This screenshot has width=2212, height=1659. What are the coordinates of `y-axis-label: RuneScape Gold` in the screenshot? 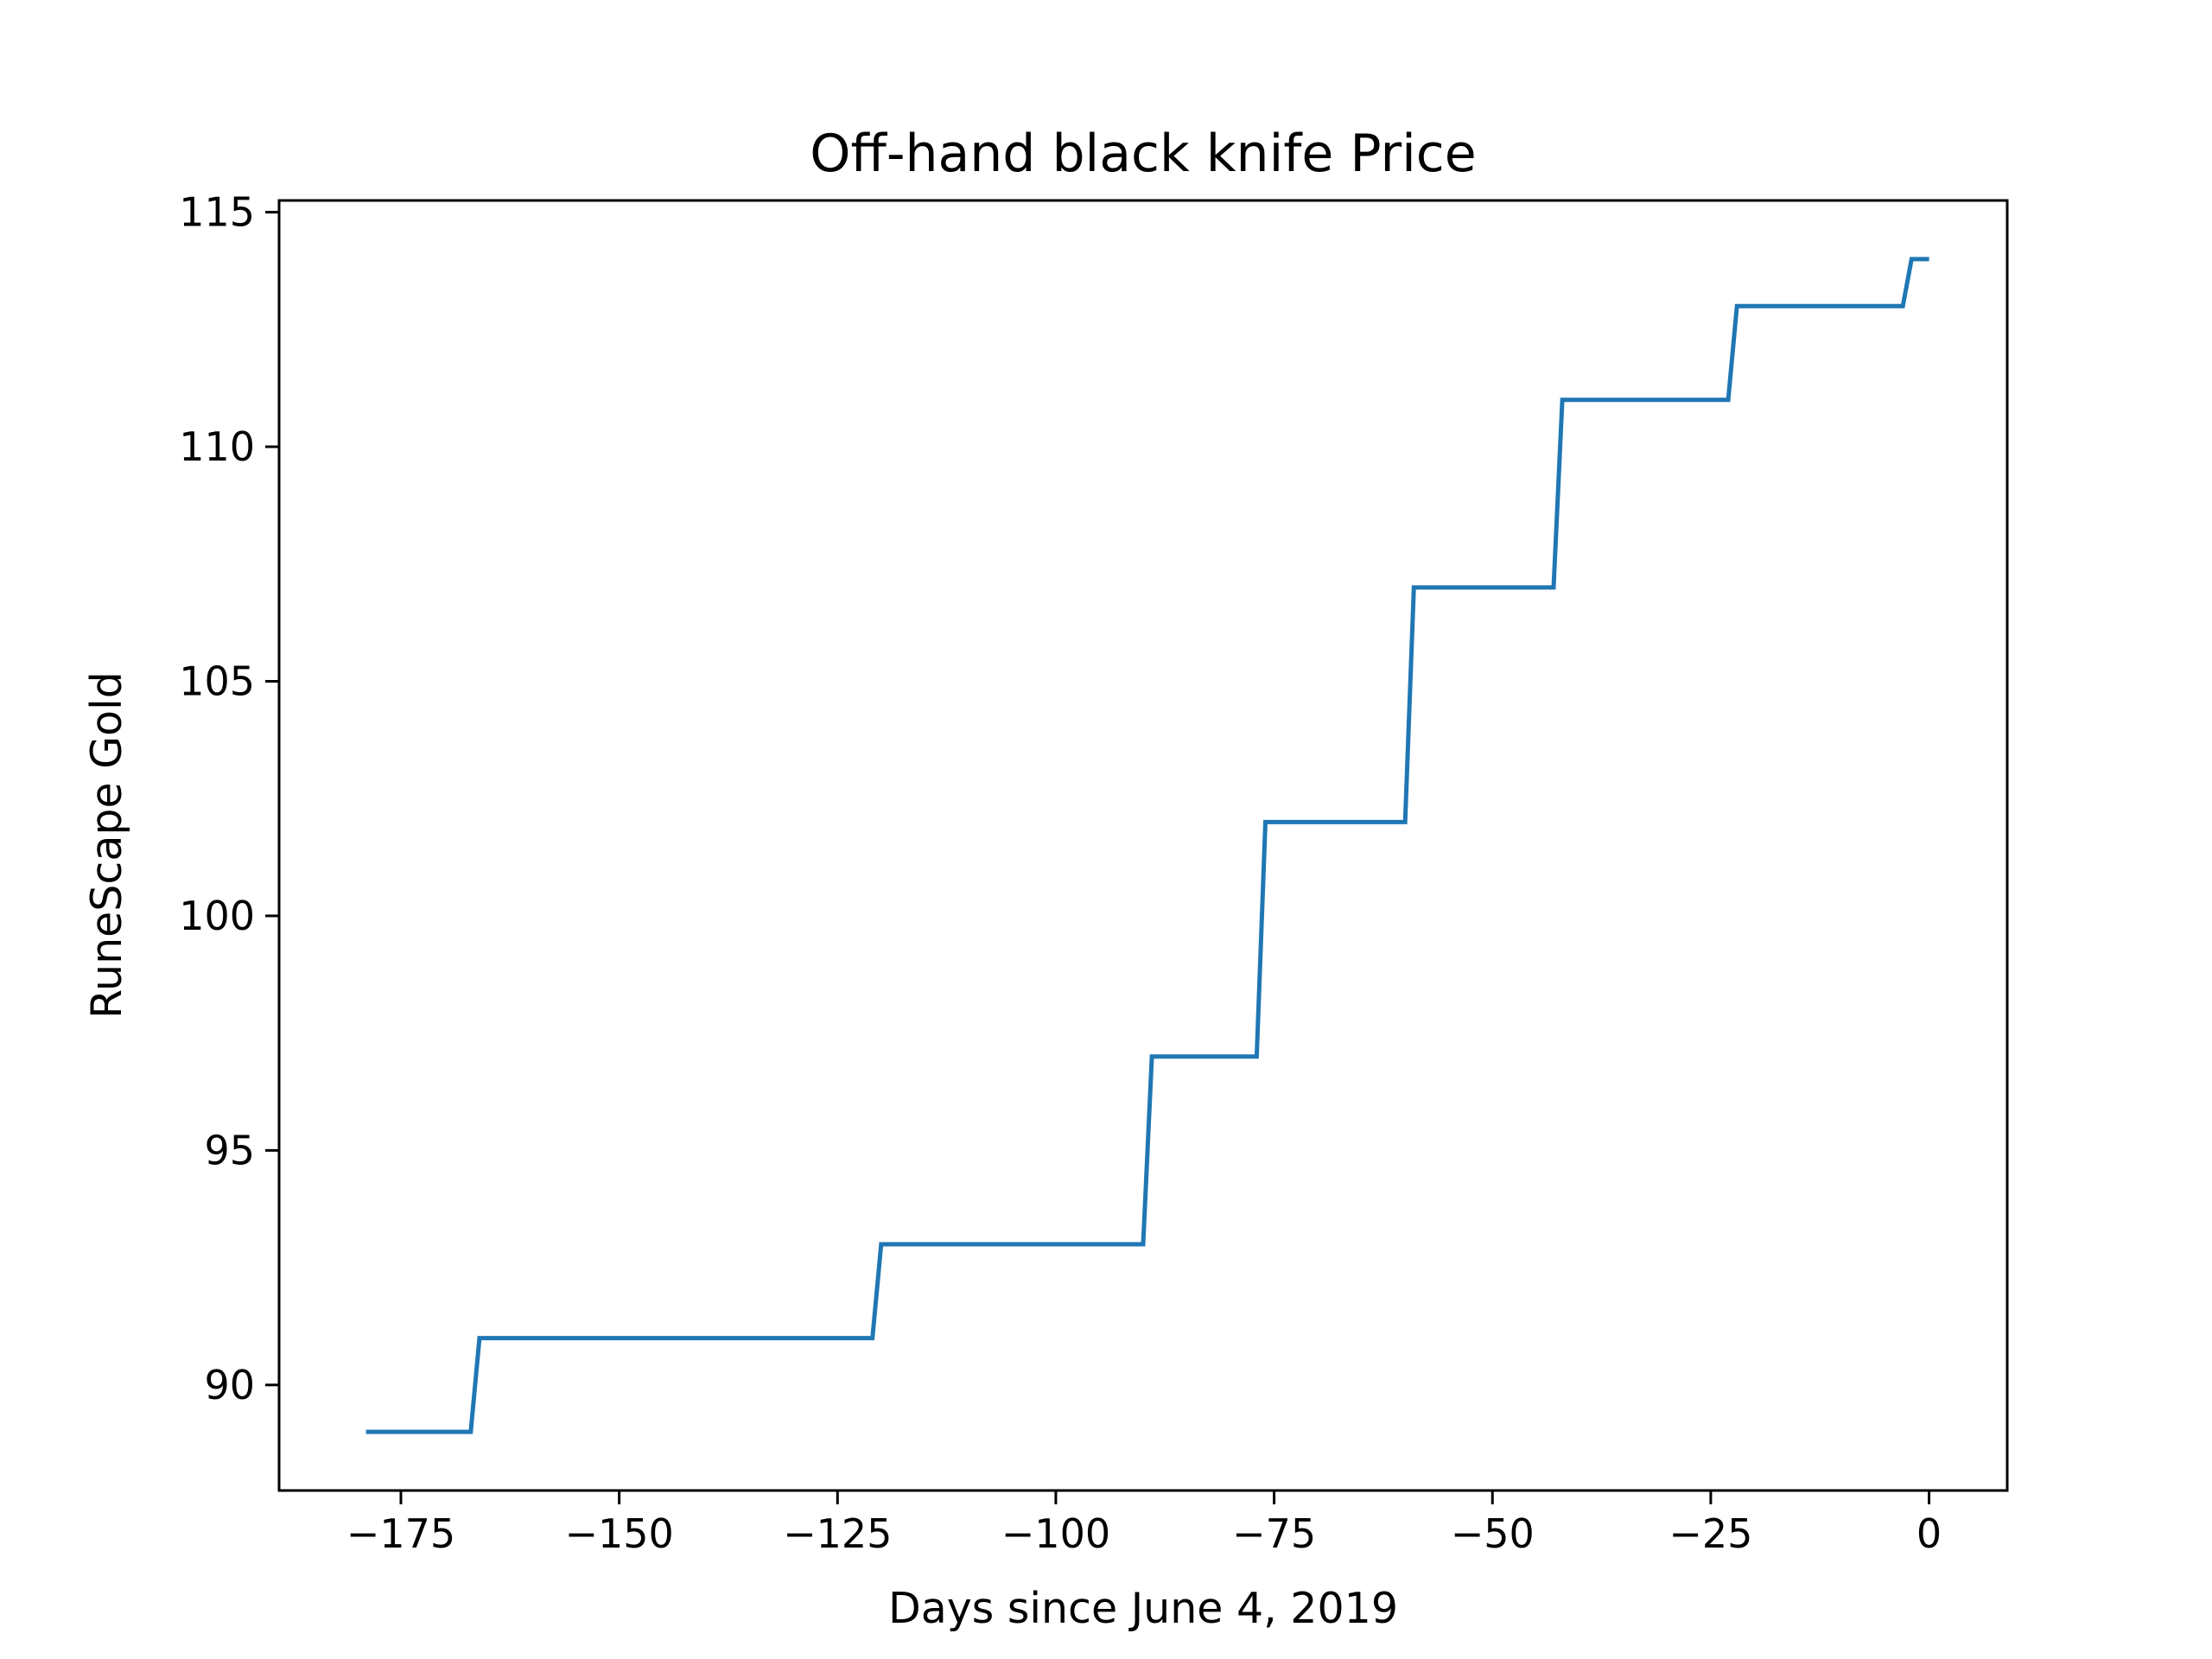 It's located at (106, 845).